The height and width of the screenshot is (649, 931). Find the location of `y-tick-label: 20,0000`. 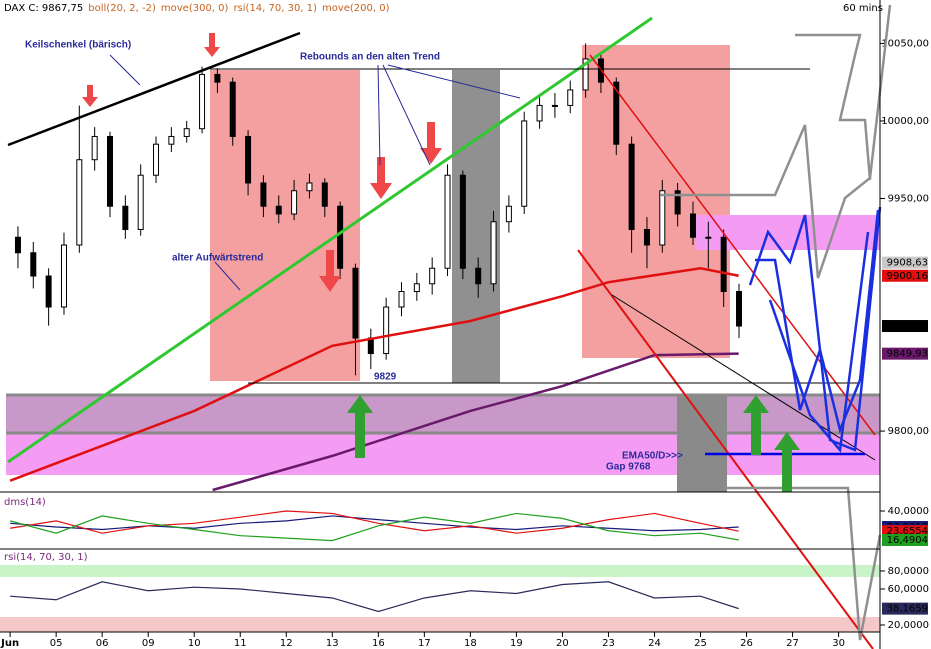

y-tick-label: 20,0000 is located at coordinates (908, 625).